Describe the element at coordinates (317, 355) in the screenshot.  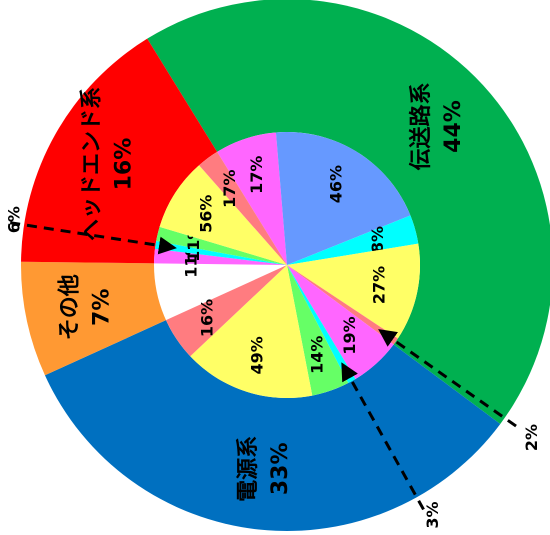
I see `inner-label: 14%` at that location.